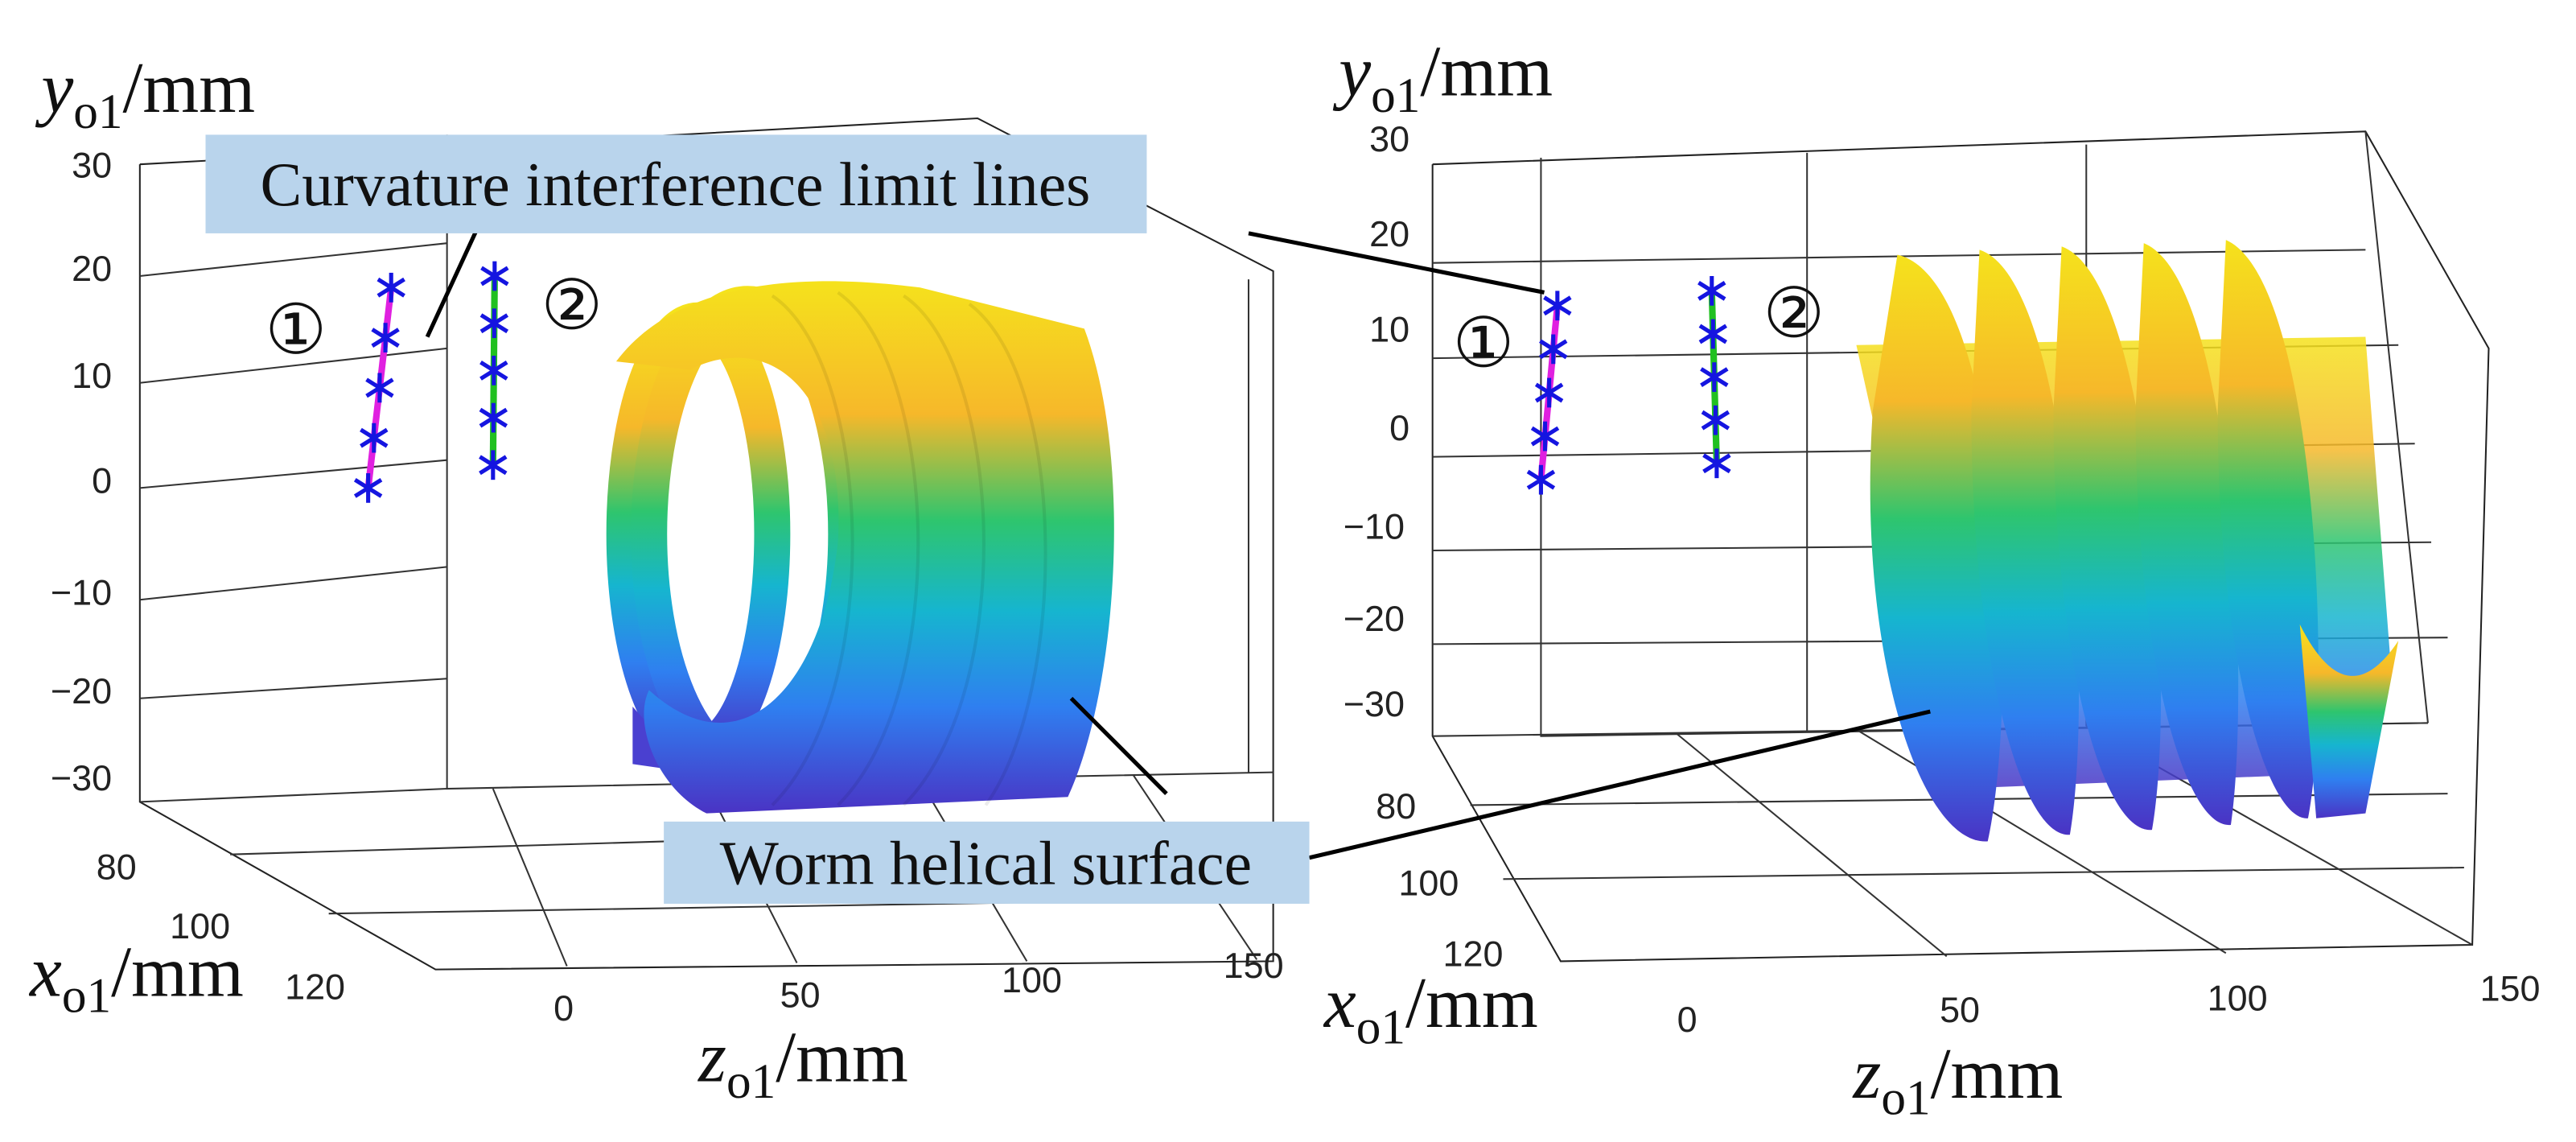 The height and width of the screenshot is (1142, 2576). What do you see at coordinates (1866, 1074) in the screenshot?
I see `axis-var: z` at bounding box center [1866, 1074].